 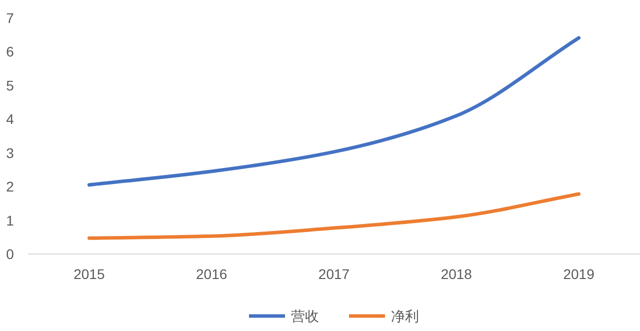 I want to click on y-tick-label: 3, so click(x=10, y=152).